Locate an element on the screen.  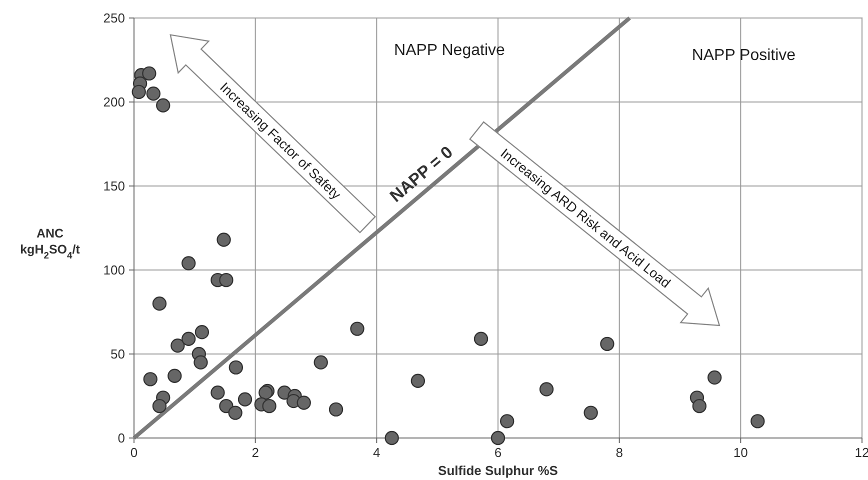
y-tick-label: 250 is located at coordinates (114, 18).